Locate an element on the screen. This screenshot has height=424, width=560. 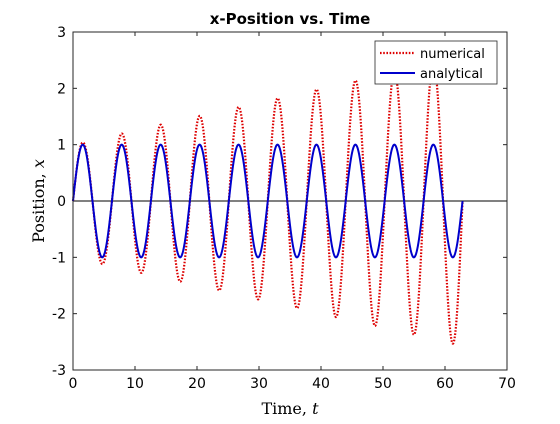
y-tick-label: 0 is located at coordinates (61, 202).